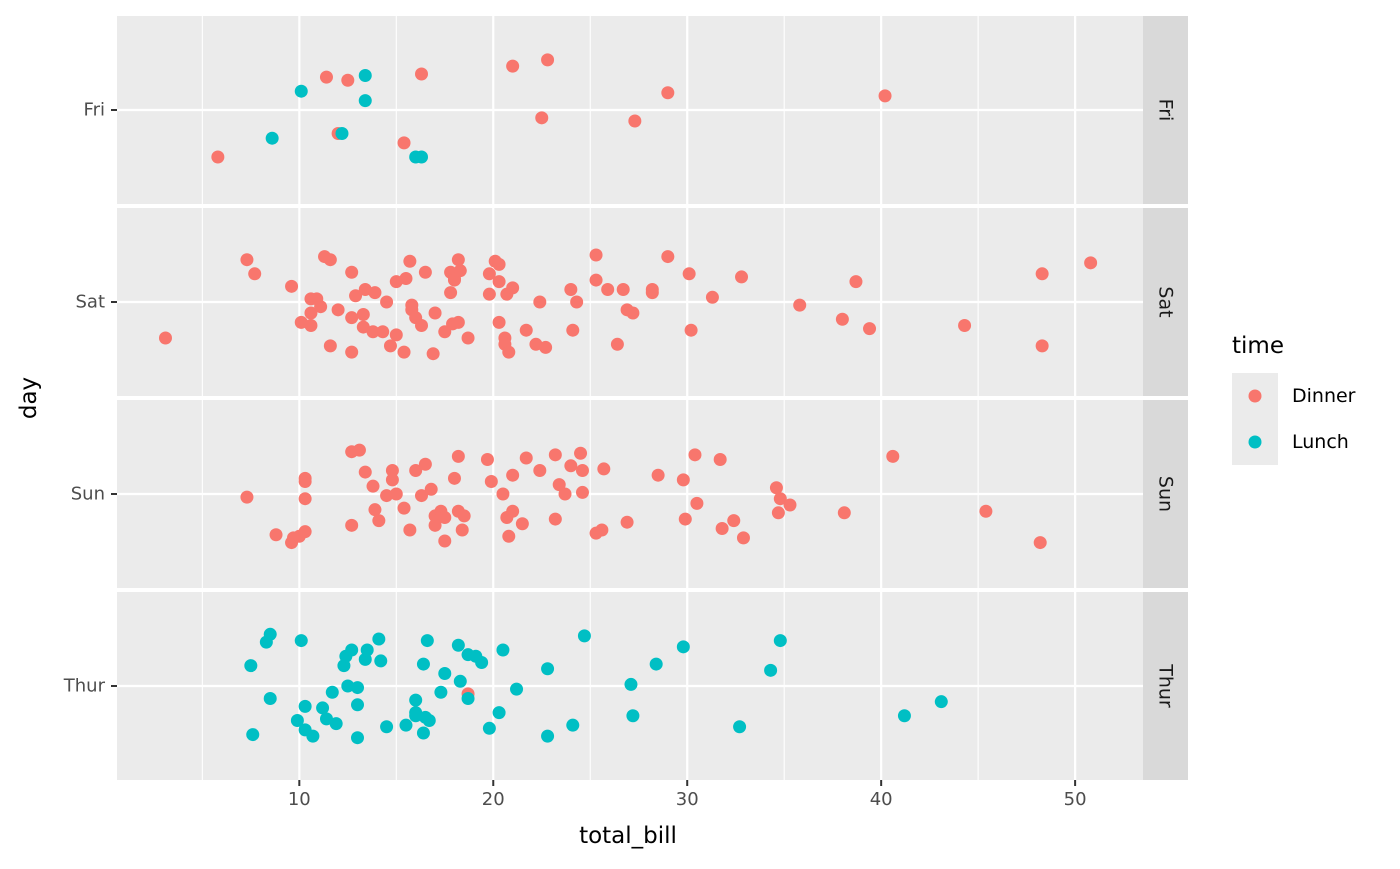 The width and height of the screenshot is (1400, 869). I want to click on legend: time Dinner Lunch, so click(1294, 399).